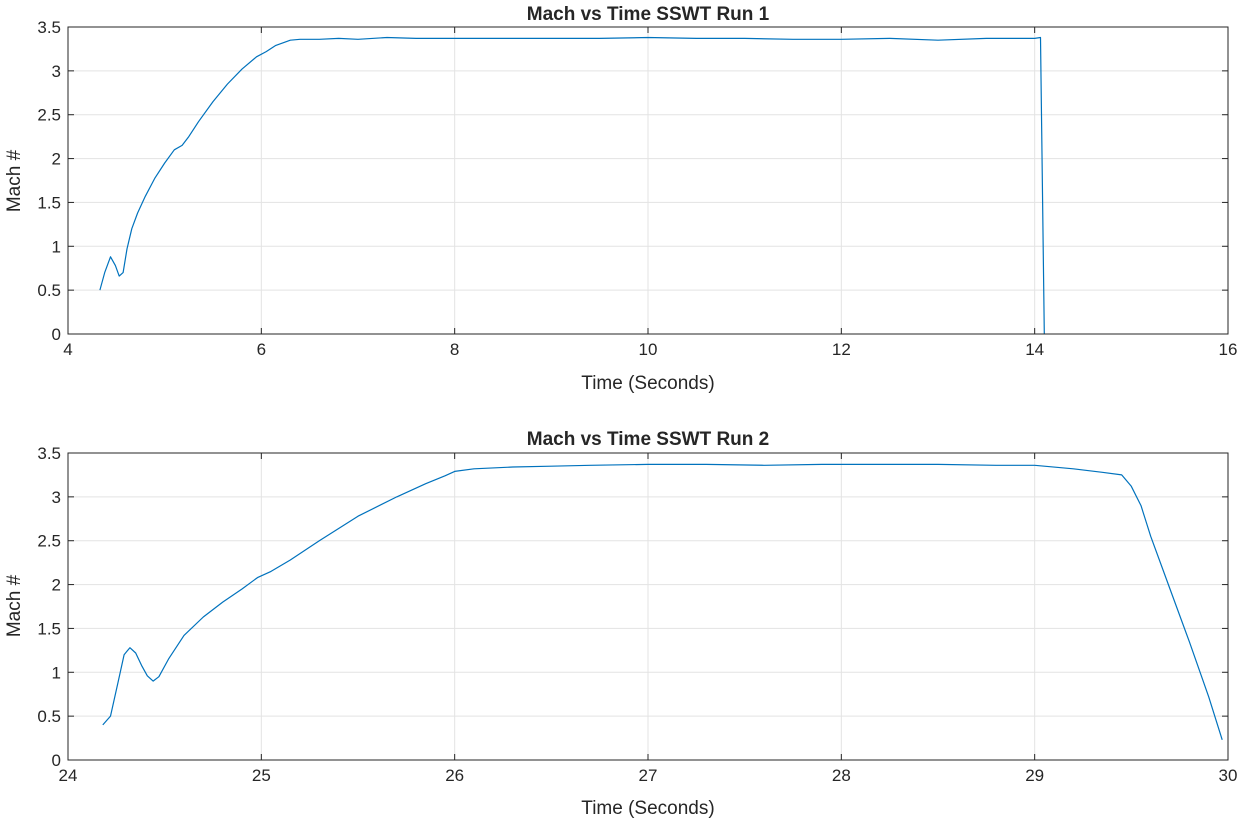  What do you see at coordinates (1034, 349) in the screenshot?
I see `x-tick-label: 14` at bounding box center [1034, 349].